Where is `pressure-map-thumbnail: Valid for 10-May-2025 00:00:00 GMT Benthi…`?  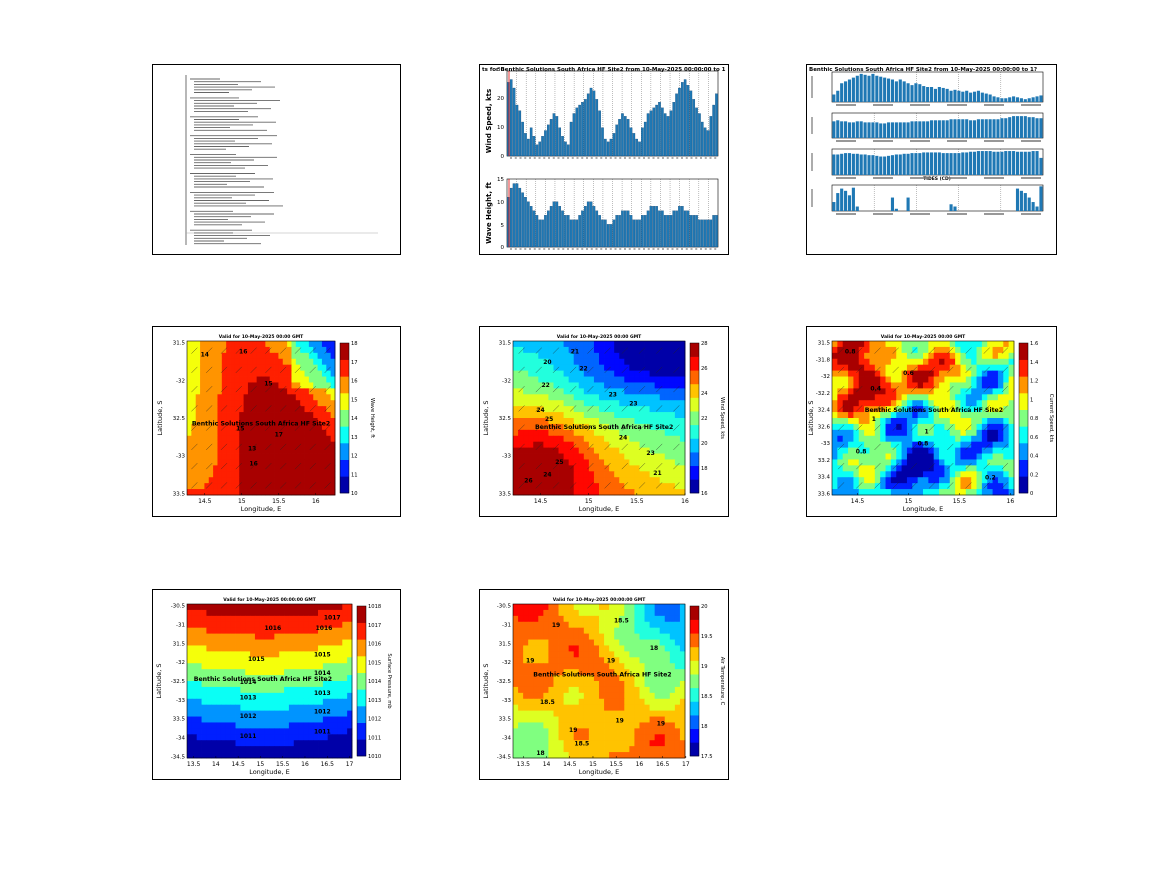 pressure-map-thumbnail: Valid for 10-May-2025 00:00:00 GMT Benthi… is located at coordinates (276, 684).